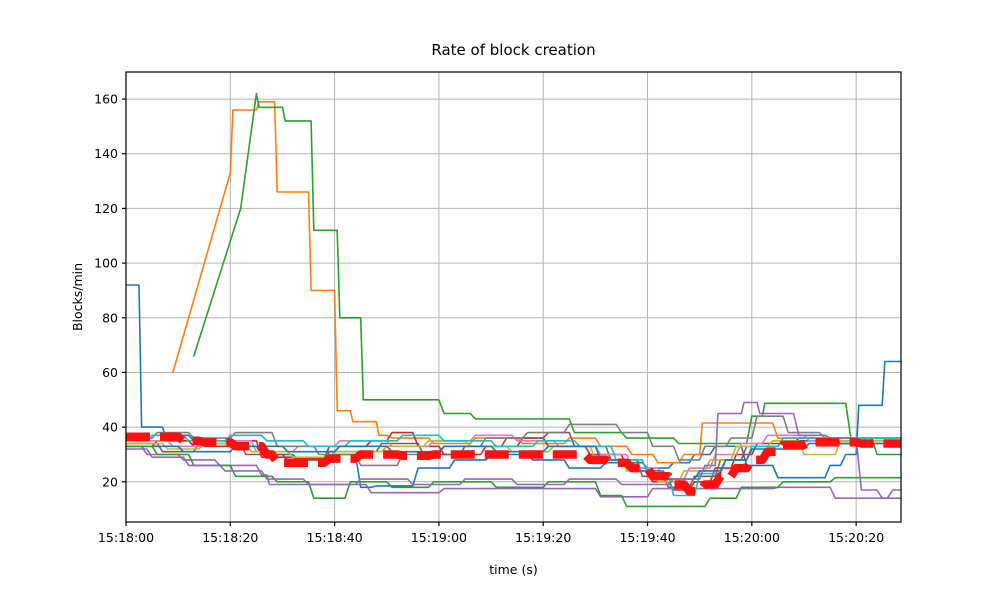  What do you see at coordinates (106, 99) in the screenshot?
I see `y-tick-label: 160` at bounding box center [106, 99].